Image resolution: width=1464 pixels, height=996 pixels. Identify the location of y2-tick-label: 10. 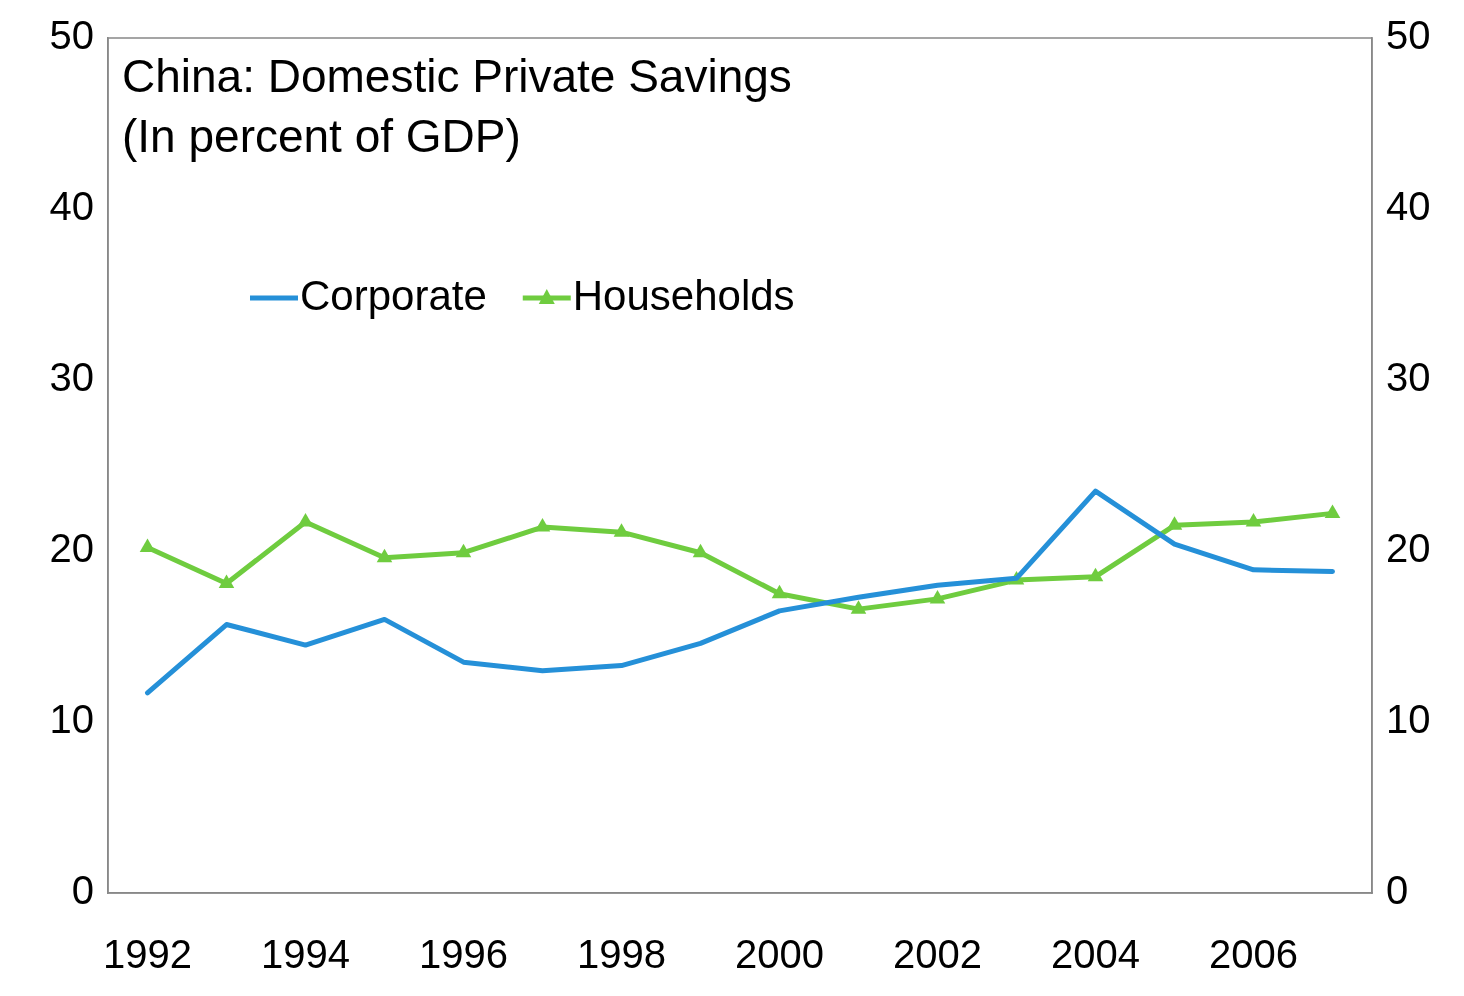
(1408, 719).